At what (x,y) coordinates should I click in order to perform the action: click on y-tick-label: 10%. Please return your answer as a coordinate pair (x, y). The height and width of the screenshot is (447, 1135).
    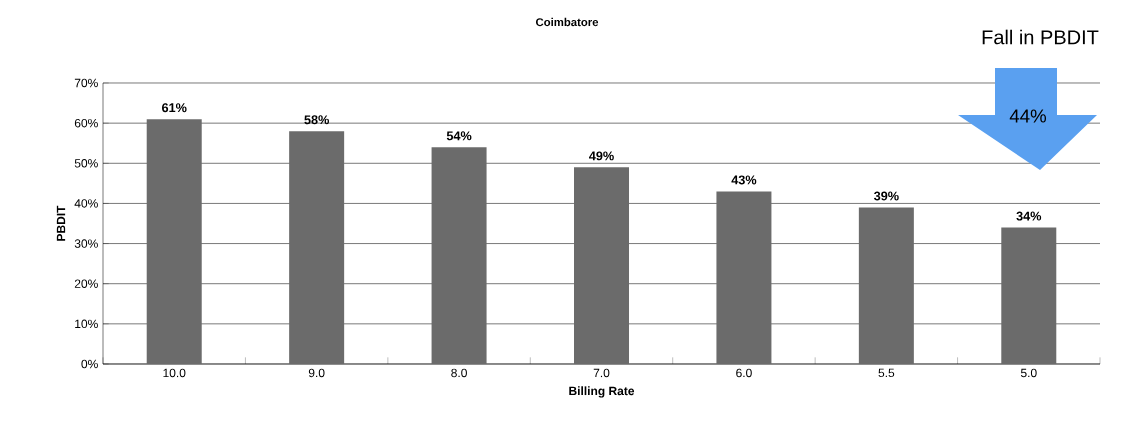
    Looking at the image, I should click on (86, 324).